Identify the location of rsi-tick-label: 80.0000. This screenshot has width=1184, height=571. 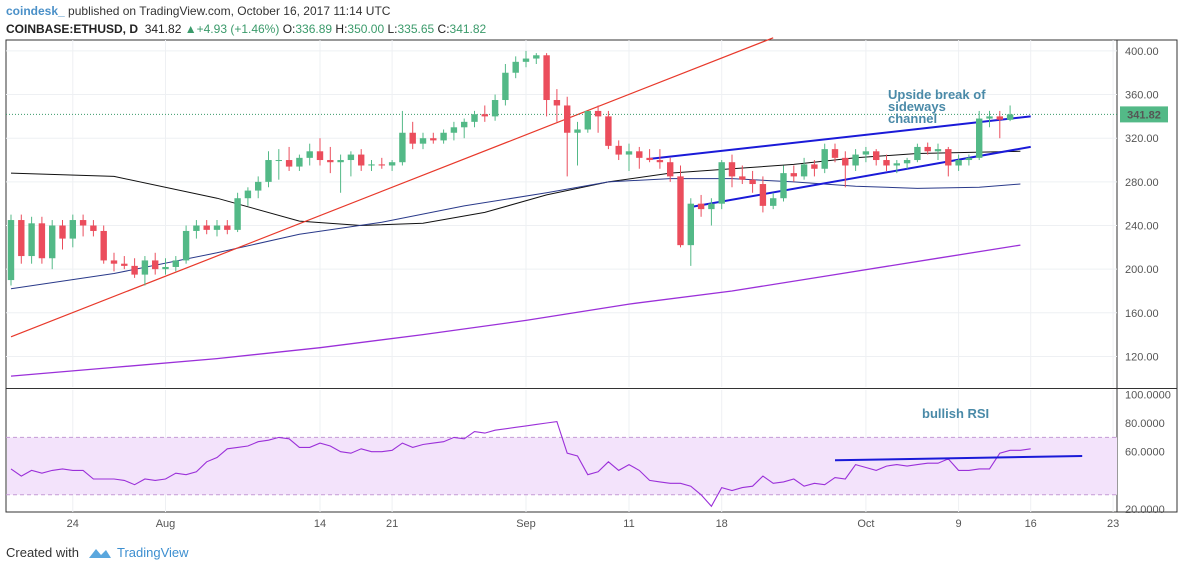
(1145, 424).